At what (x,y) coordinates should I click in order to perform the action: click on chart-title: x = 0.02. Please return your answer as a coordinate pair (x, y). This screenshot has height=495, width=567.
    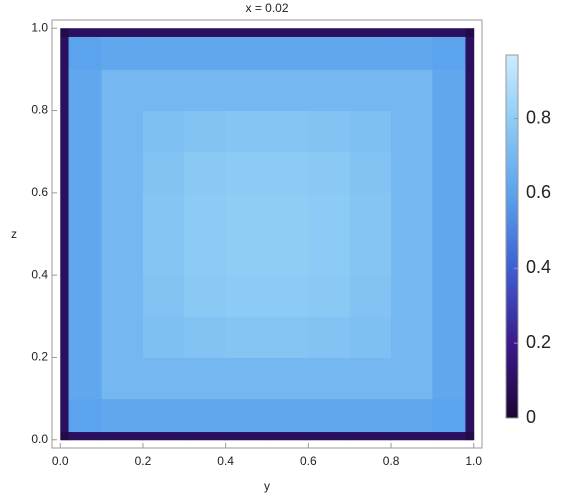
    Looking at the image, I should click on (266, 8).